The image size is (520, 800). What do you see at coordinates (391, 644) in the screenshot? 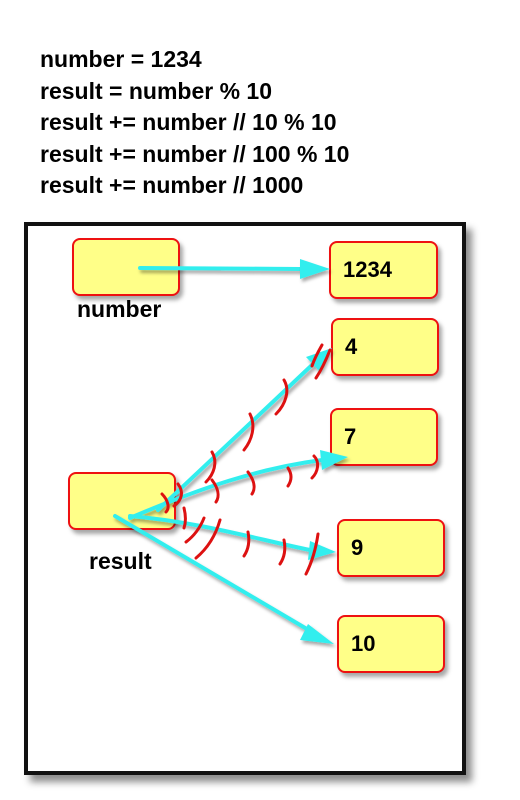
I see `value-box-10: 10` at bounding box center [391, 644].